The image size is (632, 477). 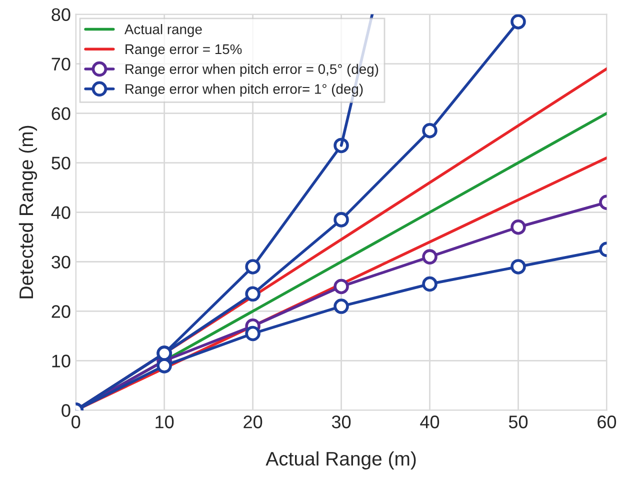 I want to click on x-tick-label: 30, so click(x=341, y=422).